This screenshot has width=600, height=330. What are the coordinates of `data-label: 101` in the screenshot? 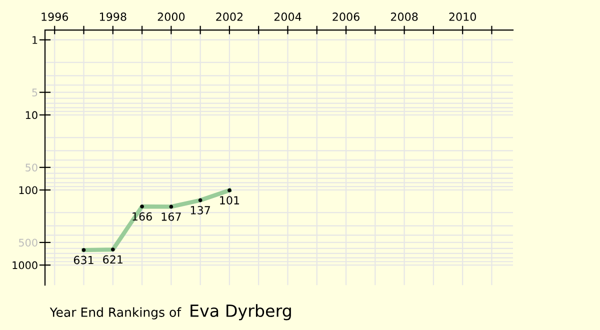 It's located at (230, 200).